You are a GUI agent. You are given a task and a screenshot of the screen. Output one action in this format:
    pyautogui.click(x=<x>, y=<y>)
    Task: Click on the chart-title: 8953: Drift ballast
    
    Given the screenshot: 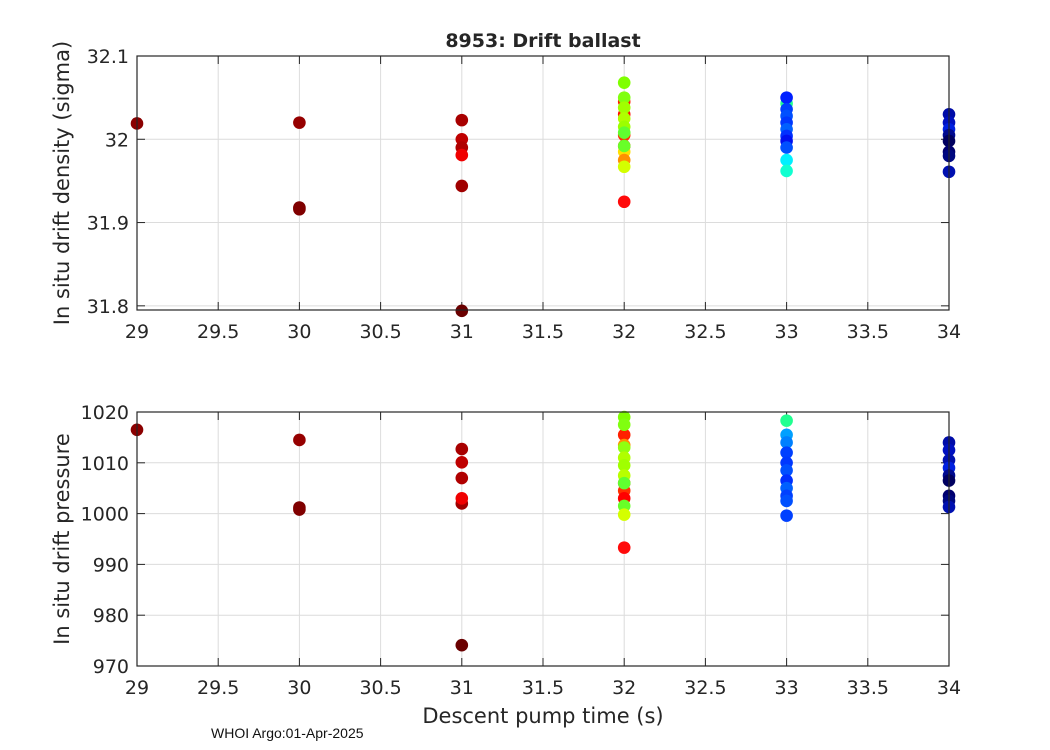 What is the action you would take?
    pyautogui.click(x=542, y=41)
    